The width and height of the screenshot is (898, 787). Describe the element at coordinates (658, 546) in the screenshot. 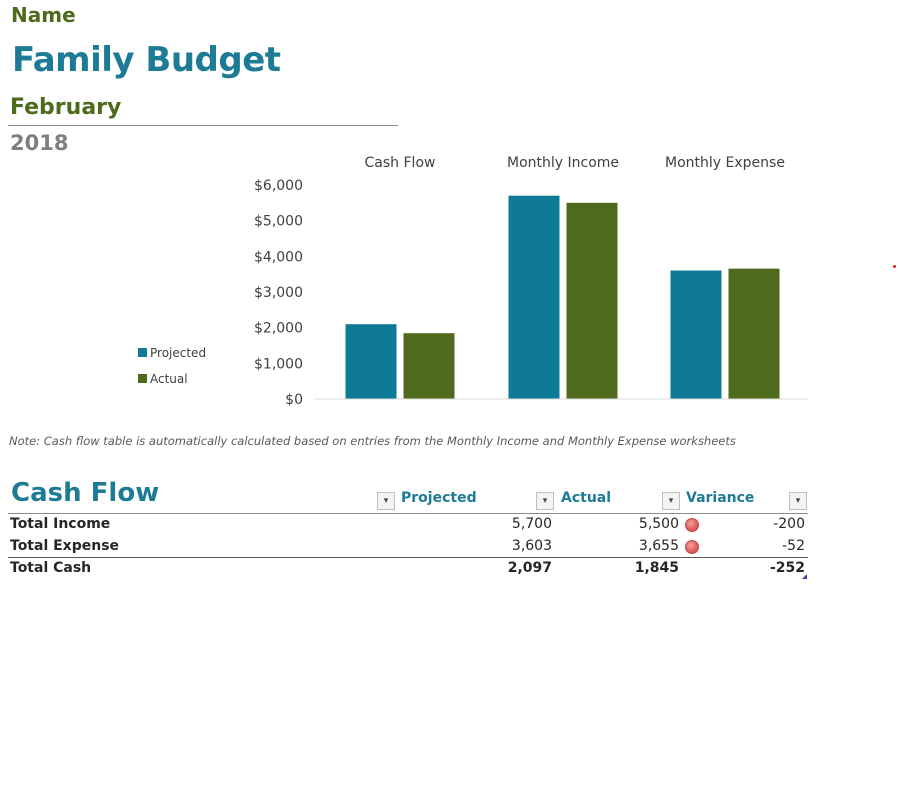

I see `actual-value: 3,655` at that location.